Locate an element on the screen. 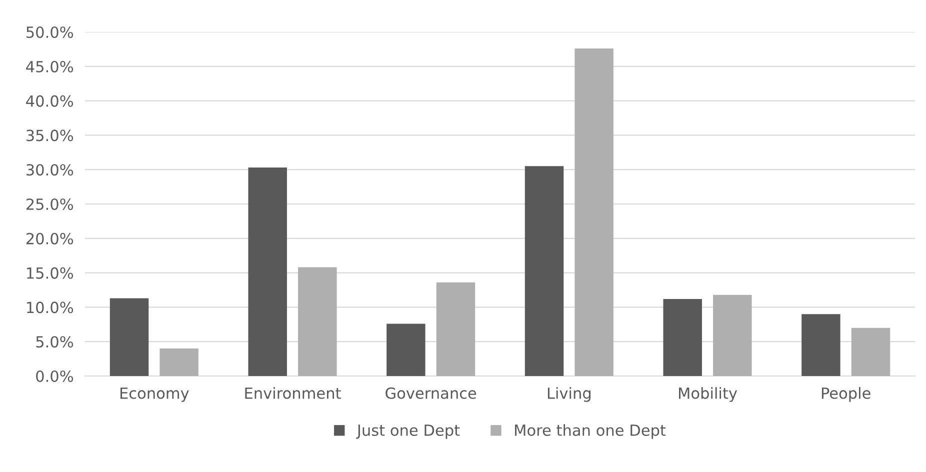 This screenshot has height=472, width=926. x-tick-label: Governance is located at coordinates (431, 393).